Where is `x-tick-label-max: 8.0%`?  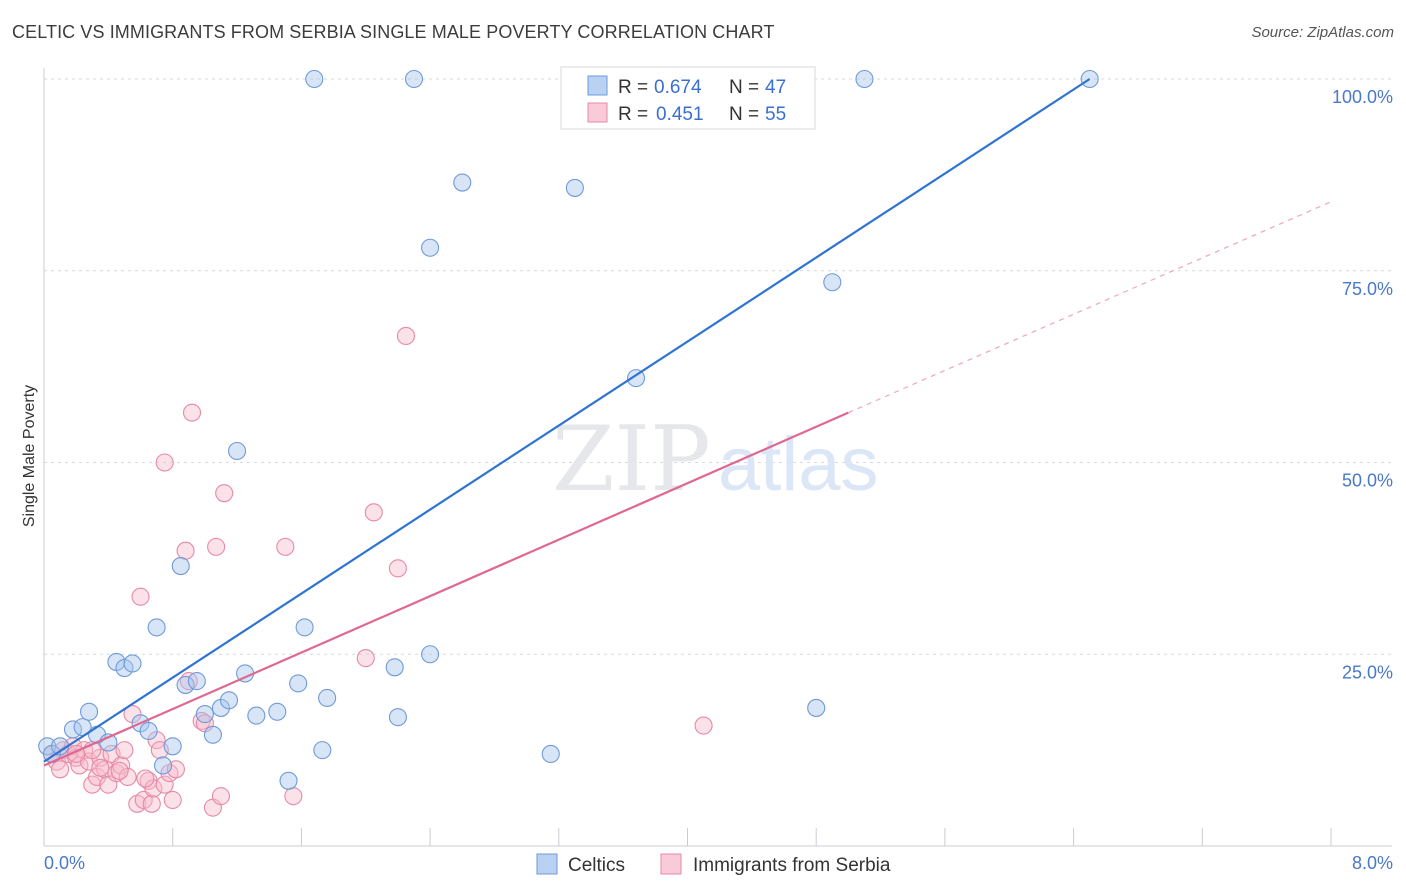 x-tick-label-max: 8.0% is located at coordinates (1372, 863).